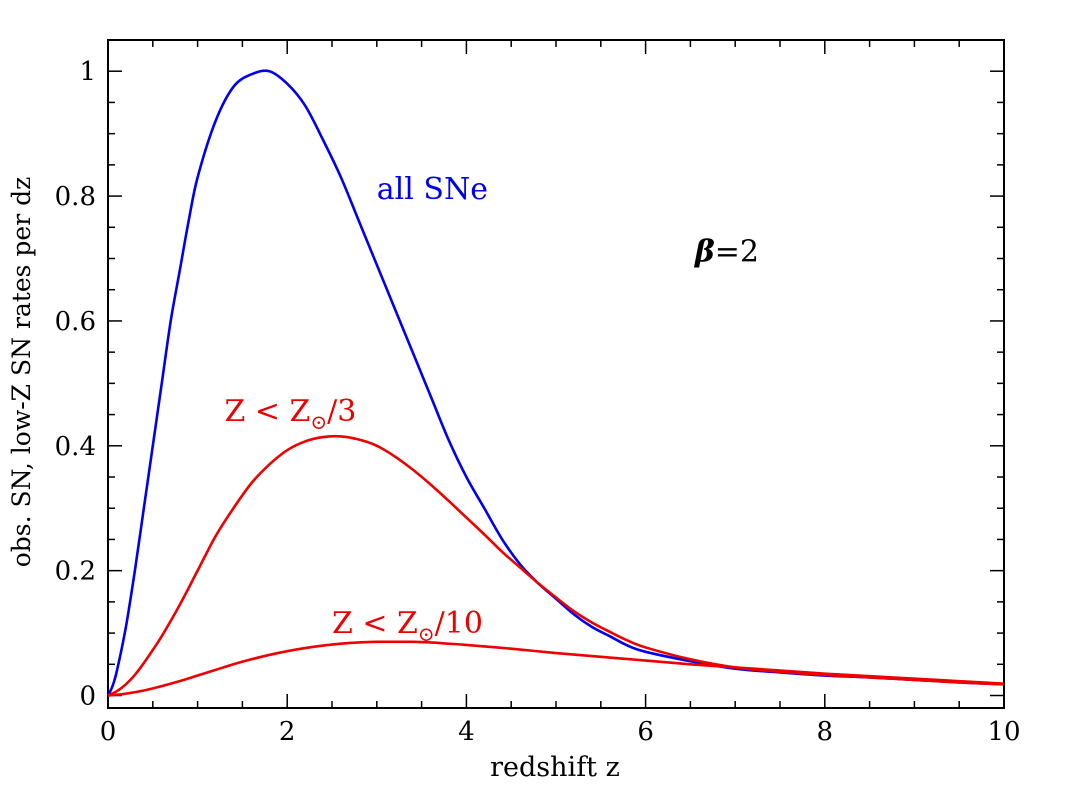  Describe the element at coordinates (466, 732) in the screenshot. I see `x-tick-label: 4` at that location.